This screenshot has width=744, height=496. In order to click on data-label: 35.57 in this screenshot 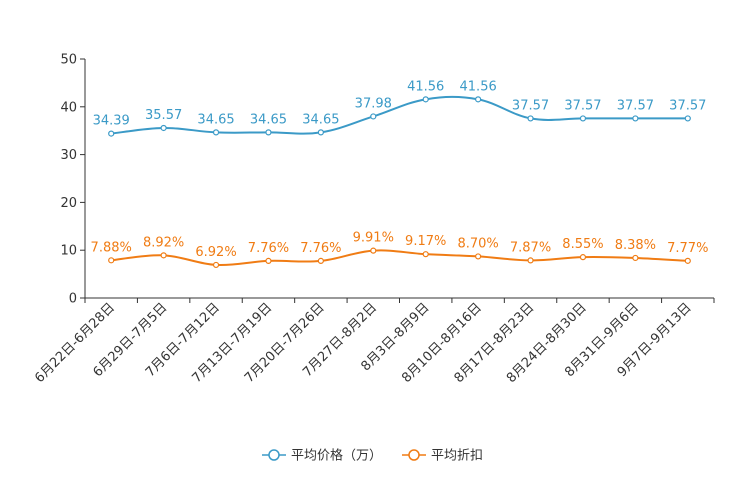, I will do `click(163, 115)`.